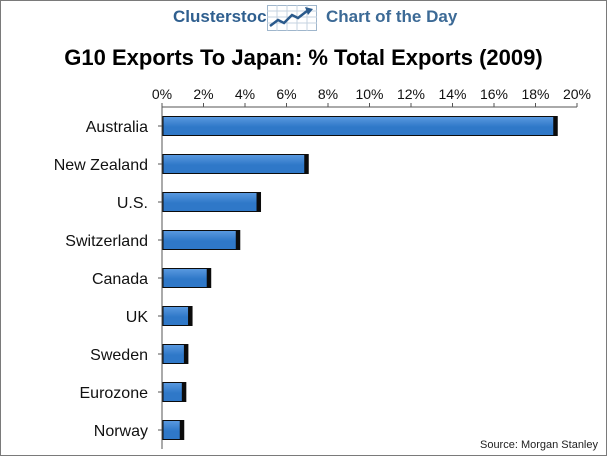 The image size is (607, 456). I want to click on x-tick-label: 4%, so click(245, 94).